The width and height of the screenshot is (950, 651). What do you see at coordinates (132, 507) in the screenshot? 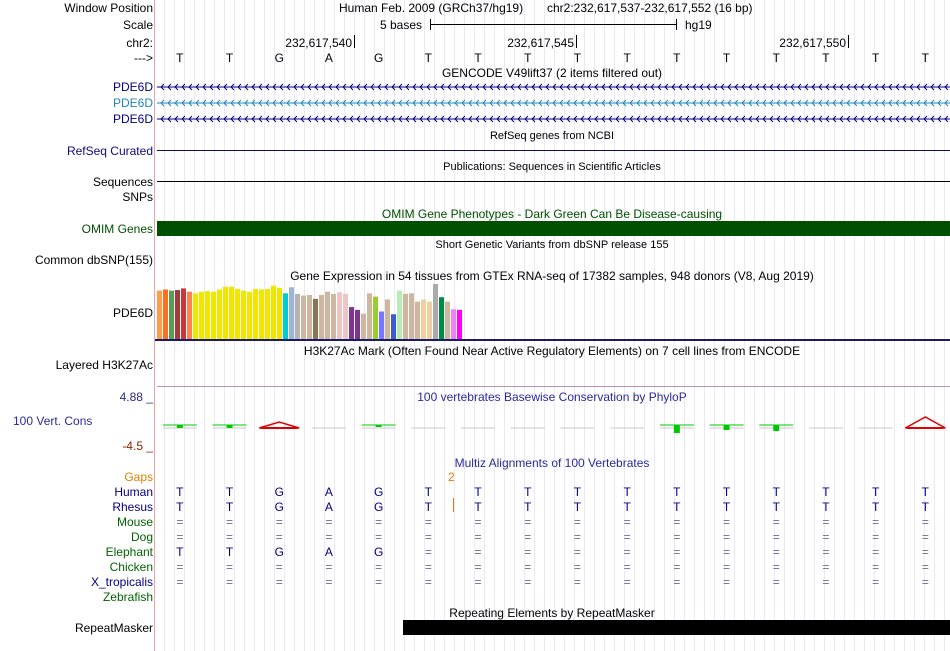
I see `species-label: Rhesus` at bounding box center [132, 507].